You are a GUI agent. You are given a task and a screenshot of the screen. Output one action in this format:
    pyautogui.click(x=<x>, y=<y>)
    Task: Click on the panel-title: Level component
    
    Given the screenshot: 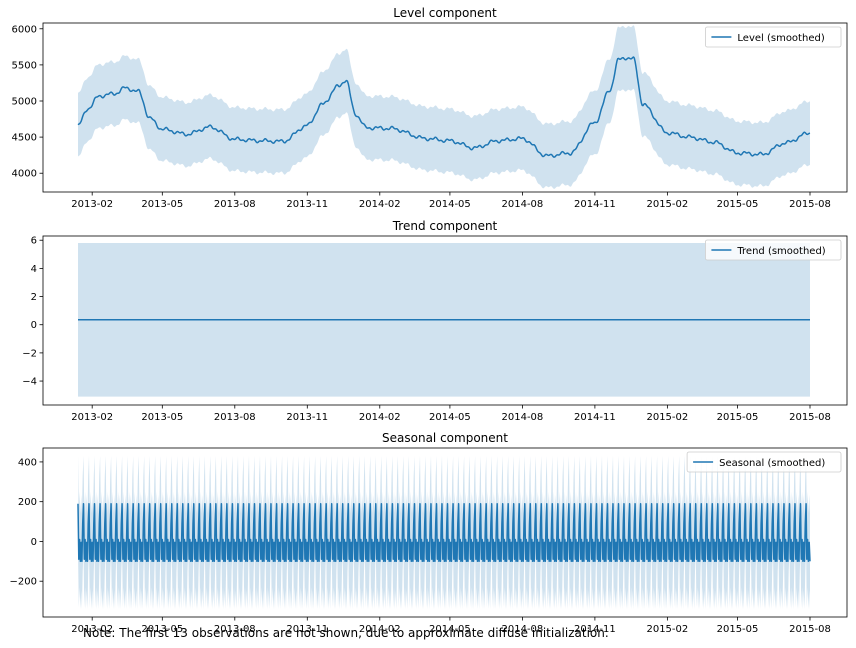 What is the action you would take?
    pyautogui.click(x=445, y=13)
    